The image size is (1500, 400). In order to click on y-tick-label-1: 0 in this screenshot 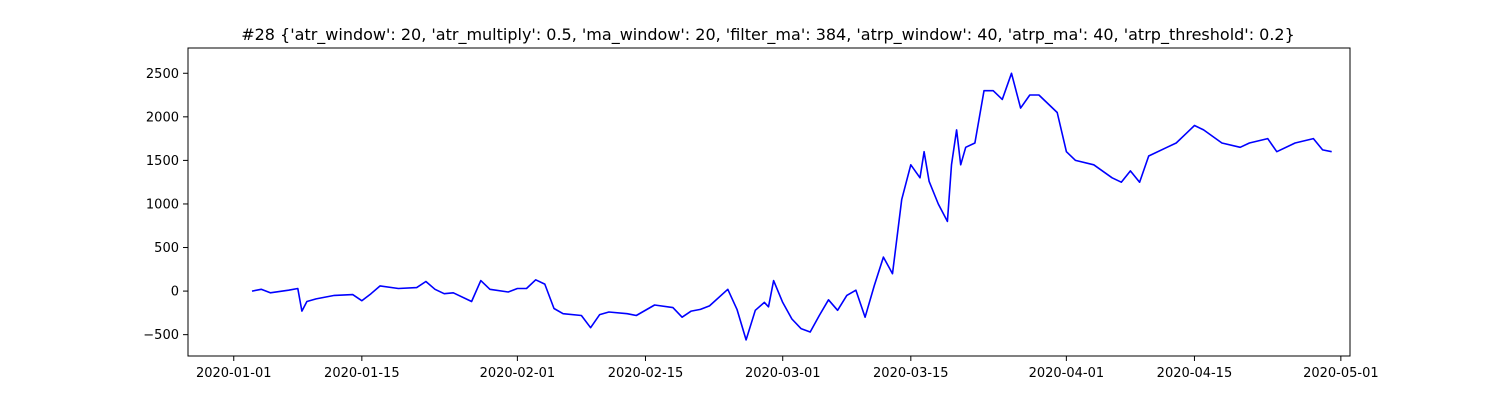, I will do `click(175, 292)`.